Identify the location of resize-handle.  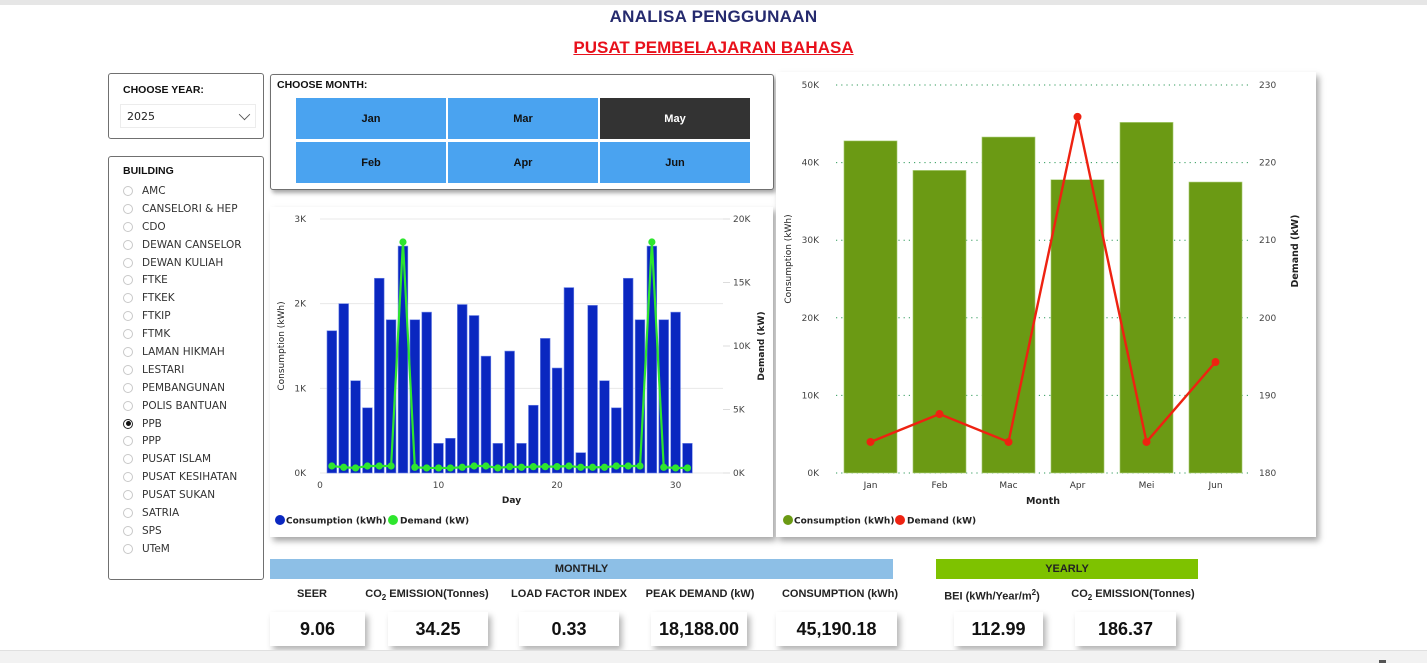
(1382, 661).